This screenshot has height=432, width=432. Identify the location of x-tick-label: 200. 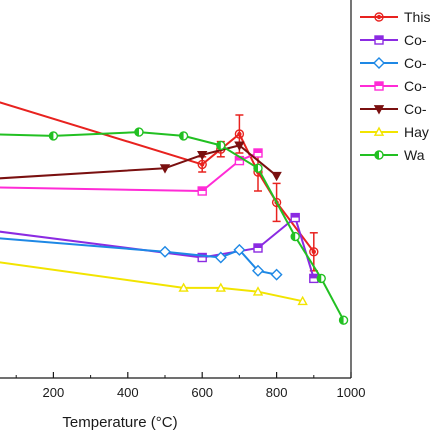
(54, 392).